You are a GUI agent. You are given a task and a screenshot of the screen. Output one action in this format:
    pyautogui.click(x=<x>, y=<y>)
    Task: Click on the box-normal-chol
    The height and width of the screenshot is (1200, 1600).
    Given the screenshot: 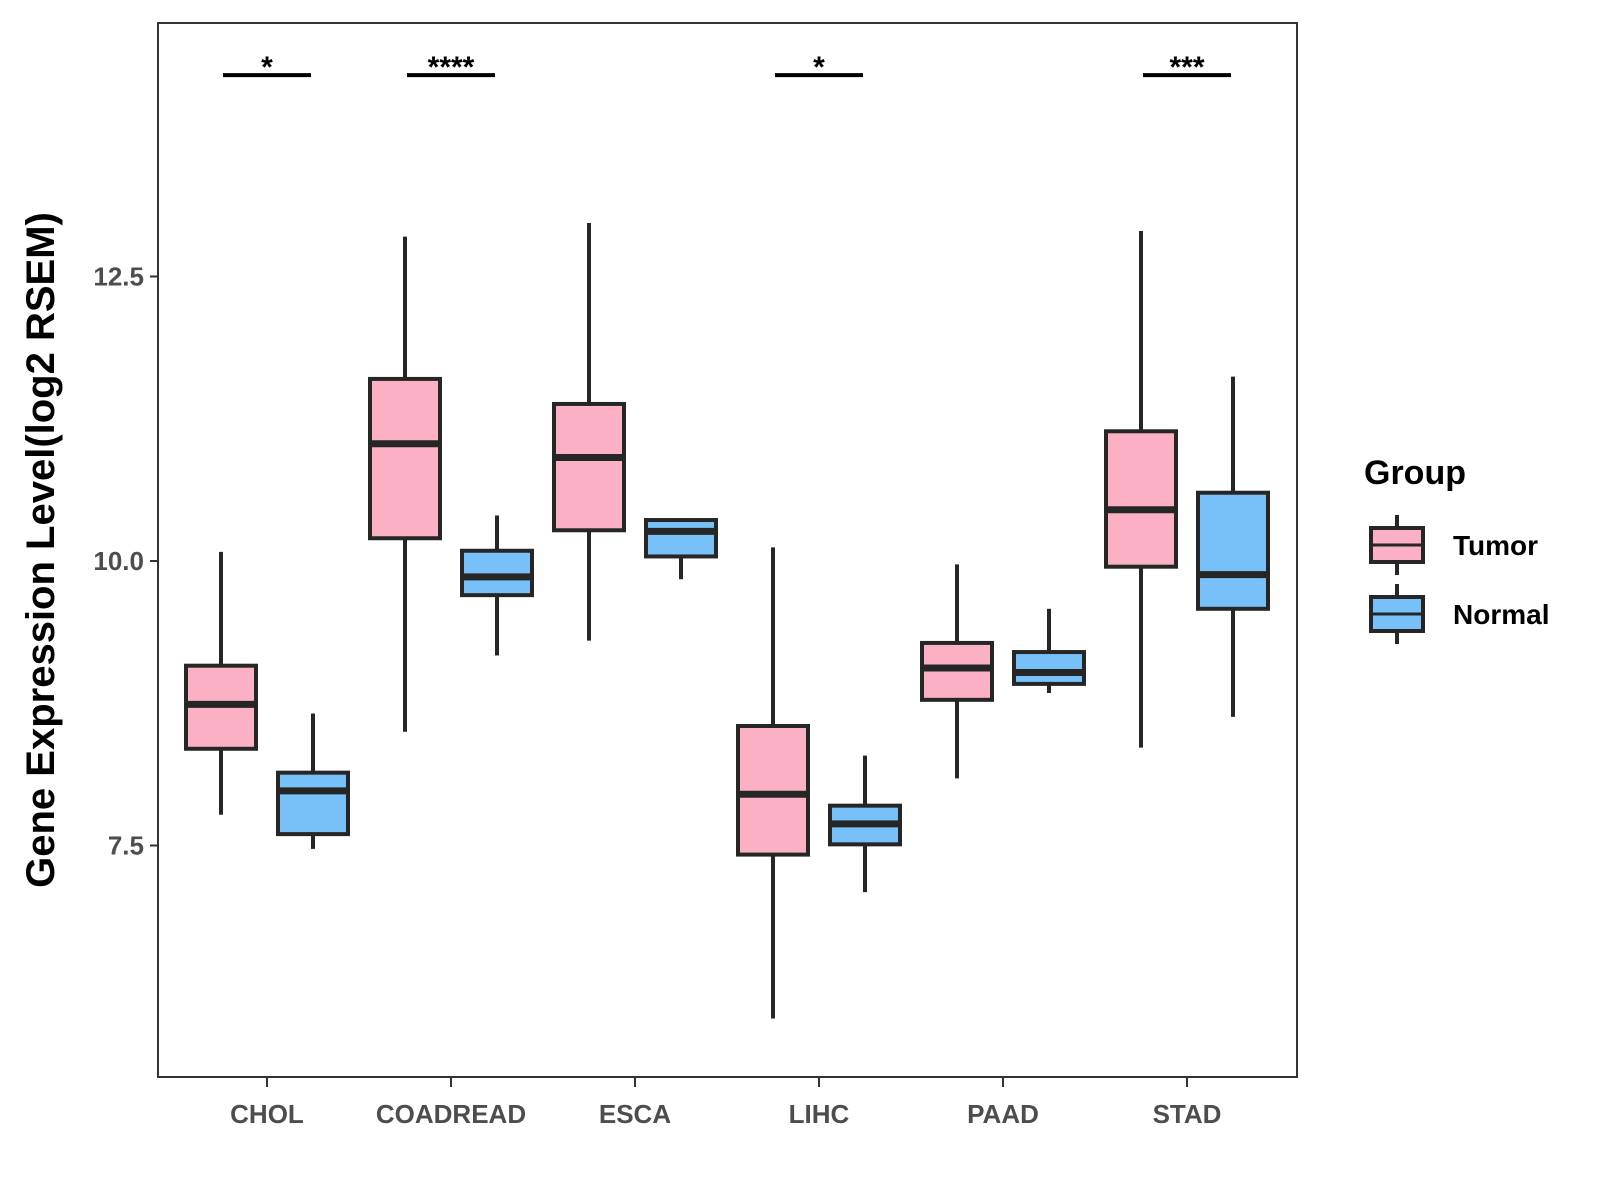 What is the action you would take?
    pyautogui.click(x=313, y=781)
    